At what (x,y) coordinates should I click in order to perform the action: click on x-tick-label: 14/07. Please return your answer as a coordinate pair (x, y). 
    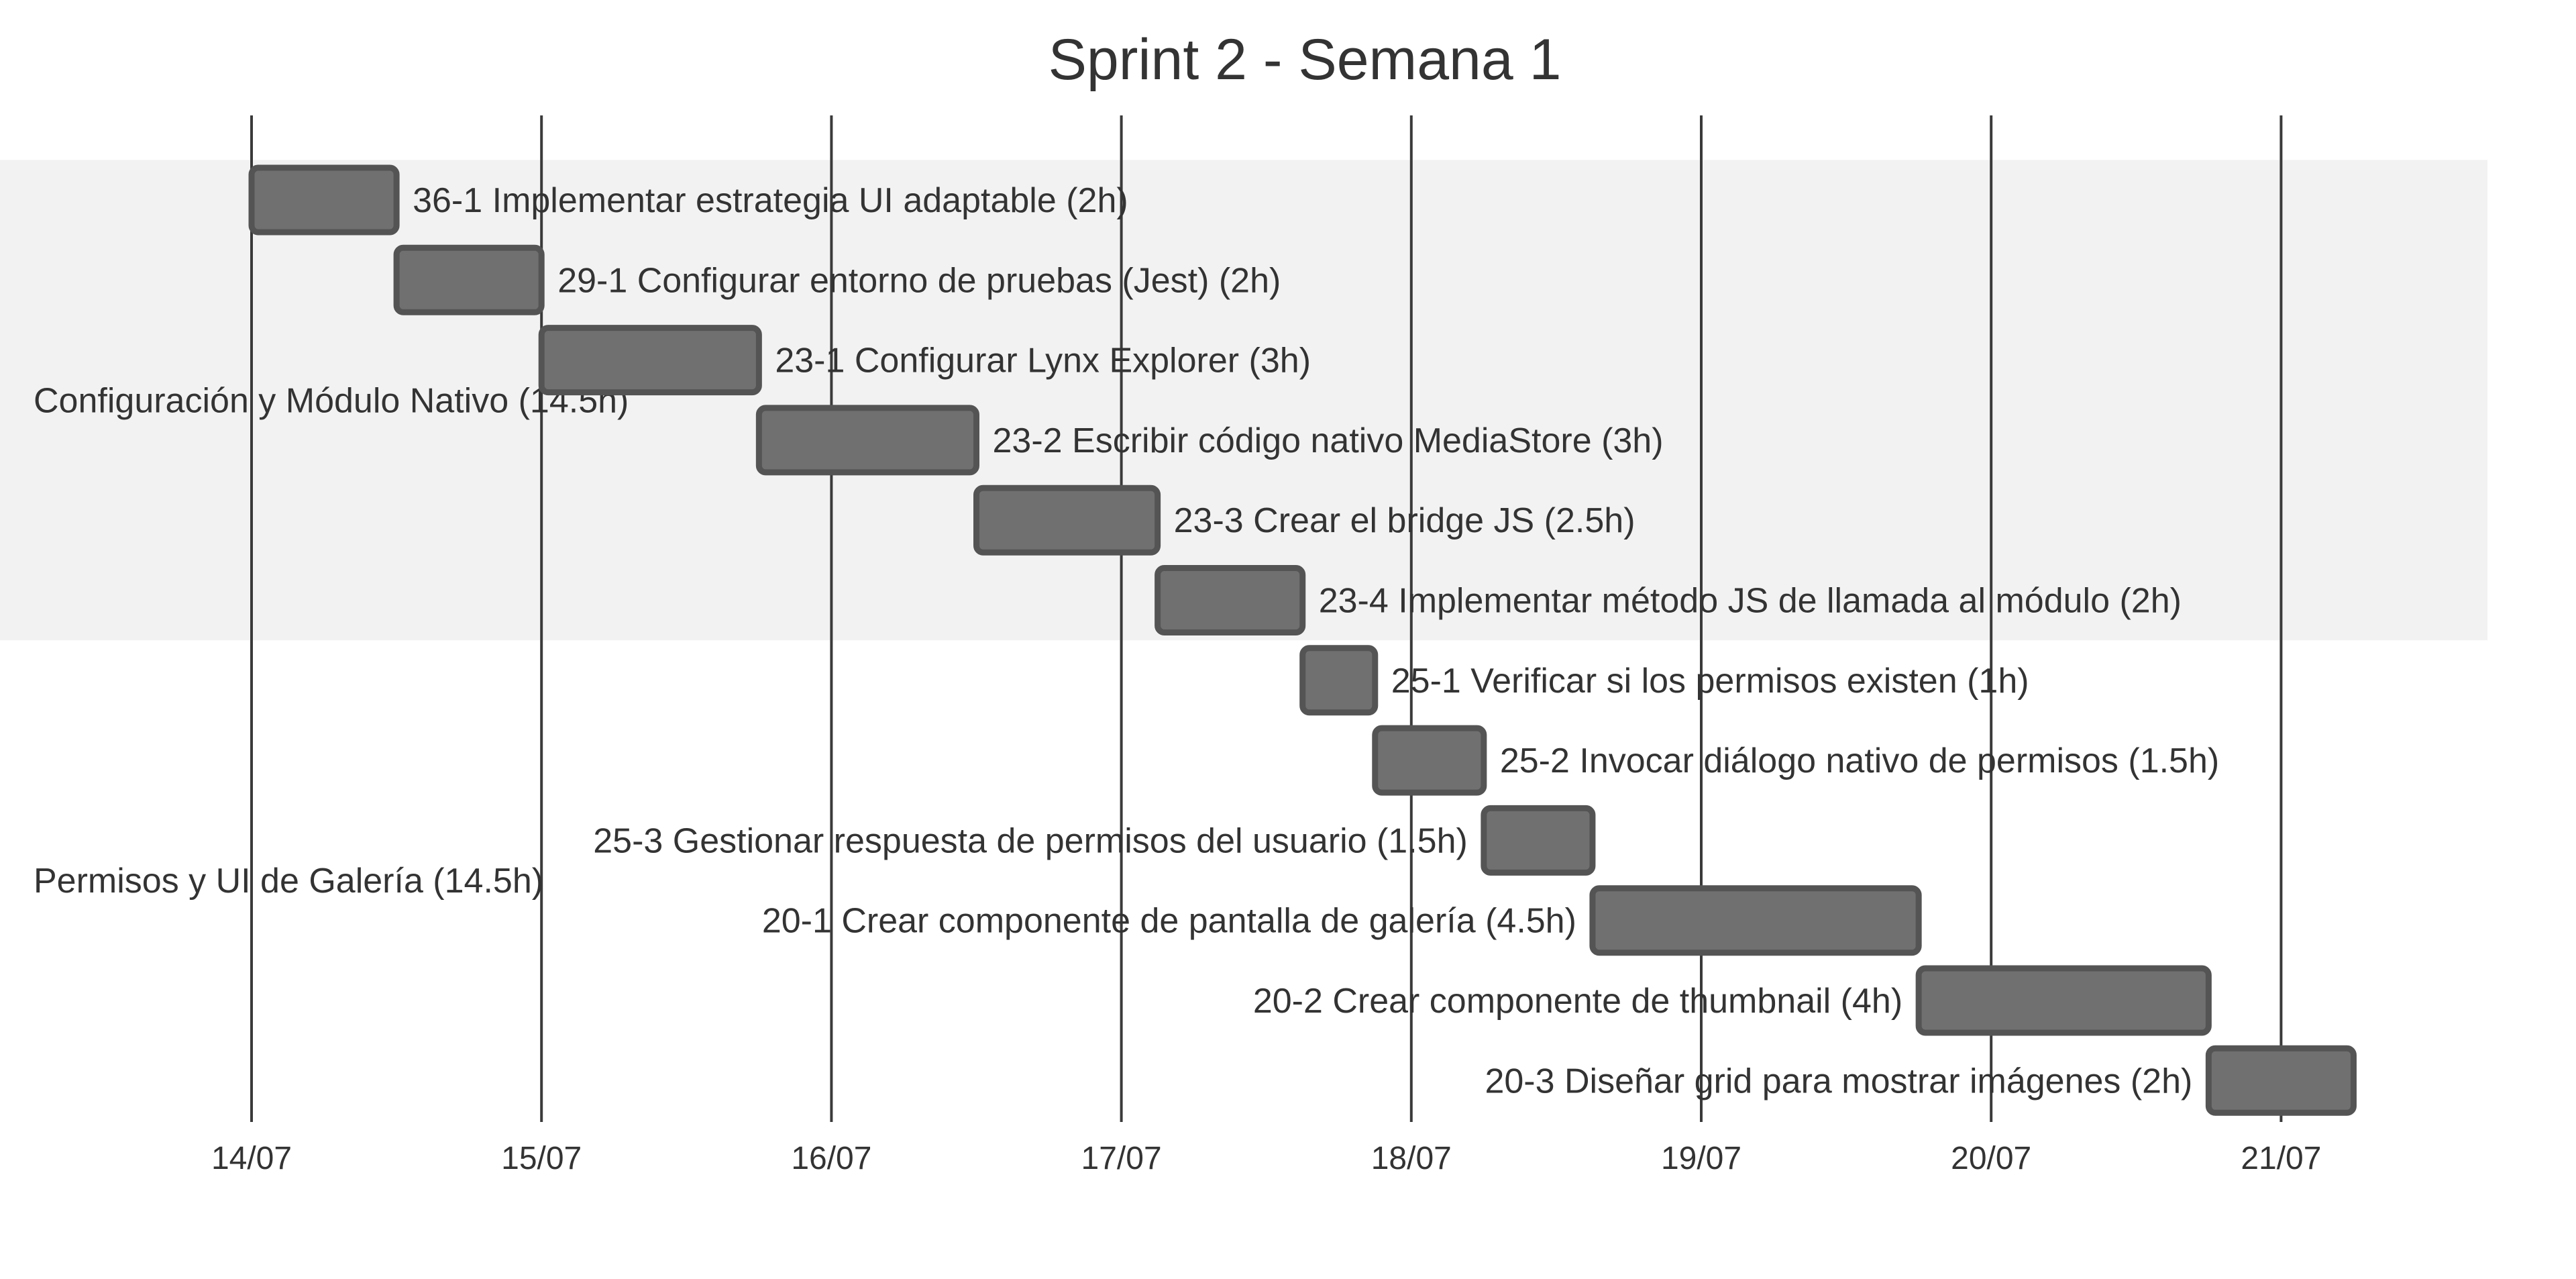
    Looking at the image, I should click on (251, 1158).